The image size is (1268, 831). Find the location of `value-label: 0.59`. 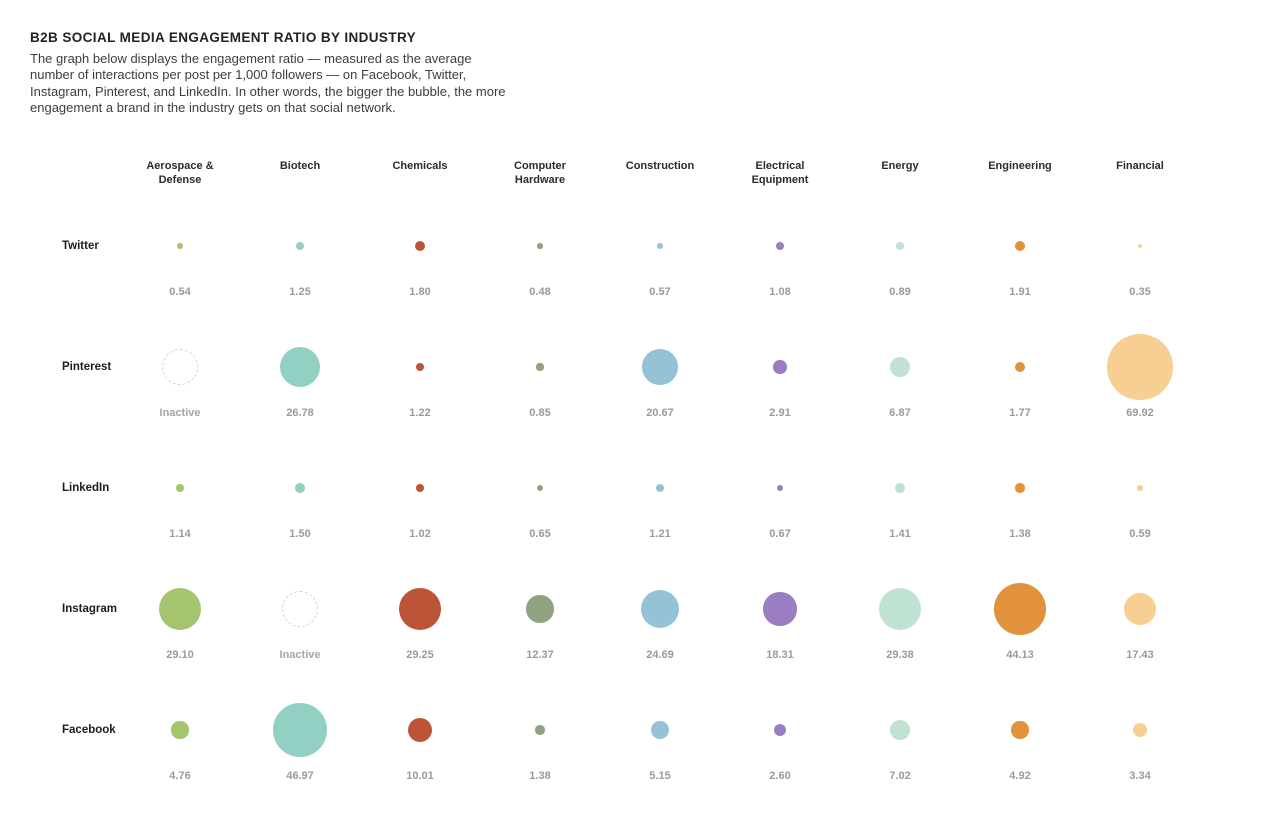

value-label: 0.59 is located at coordinates (1140, 534).